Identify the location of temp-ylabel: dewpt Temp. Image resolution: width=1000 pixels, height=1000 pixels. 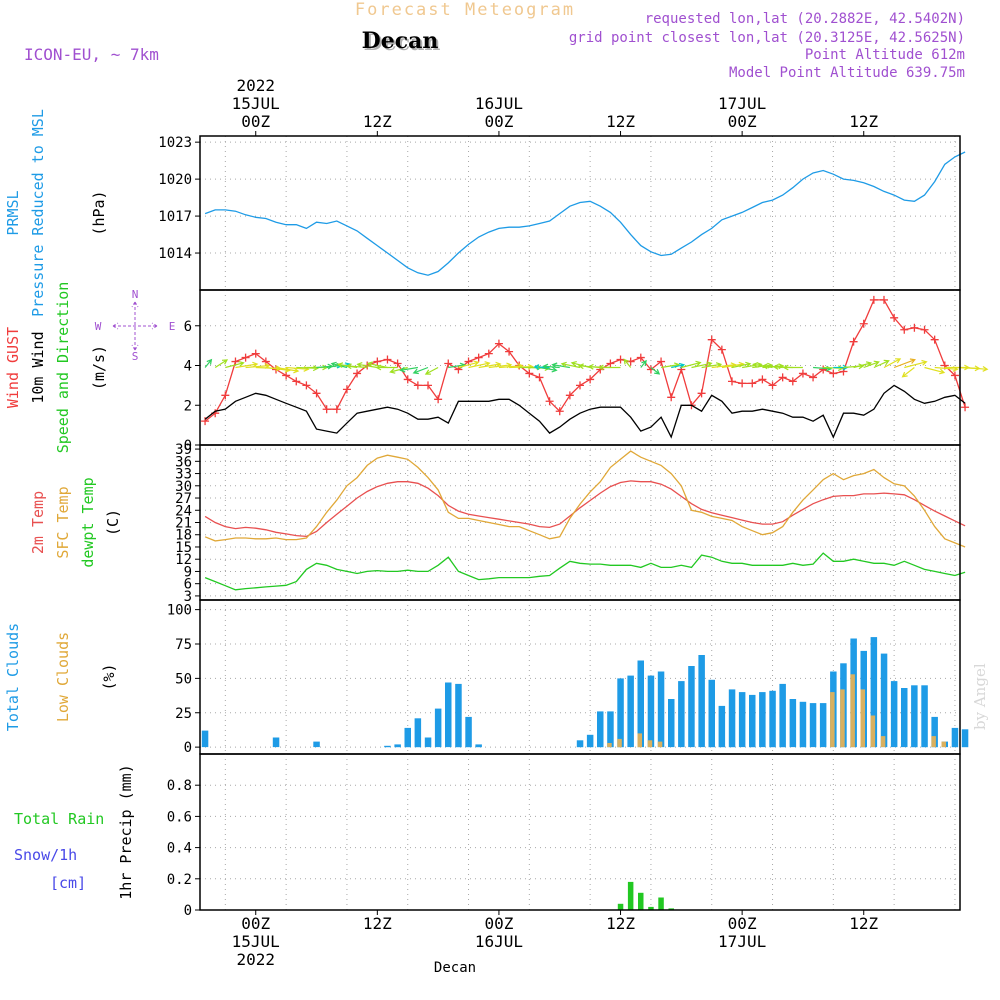
(88, 522).